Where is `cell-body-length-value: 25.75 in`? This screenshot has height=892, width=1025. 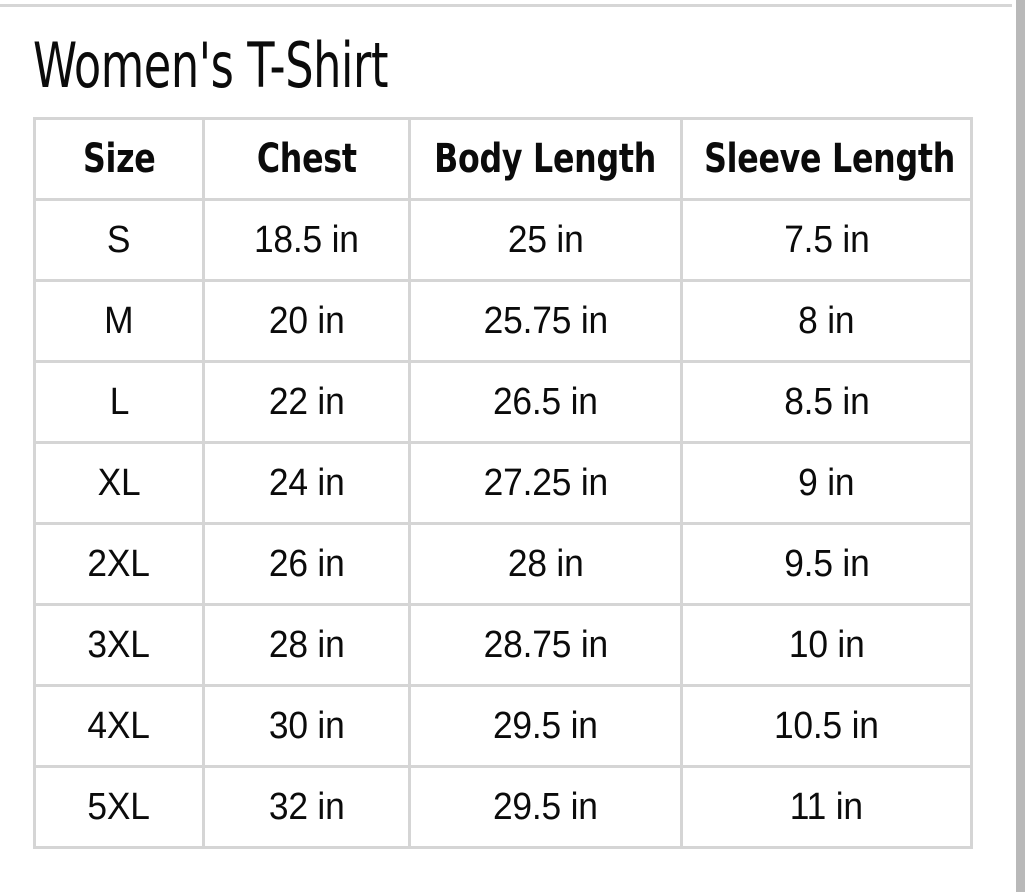 cell-body-length-value: 25.75 in is located at coordinates (545, 320).